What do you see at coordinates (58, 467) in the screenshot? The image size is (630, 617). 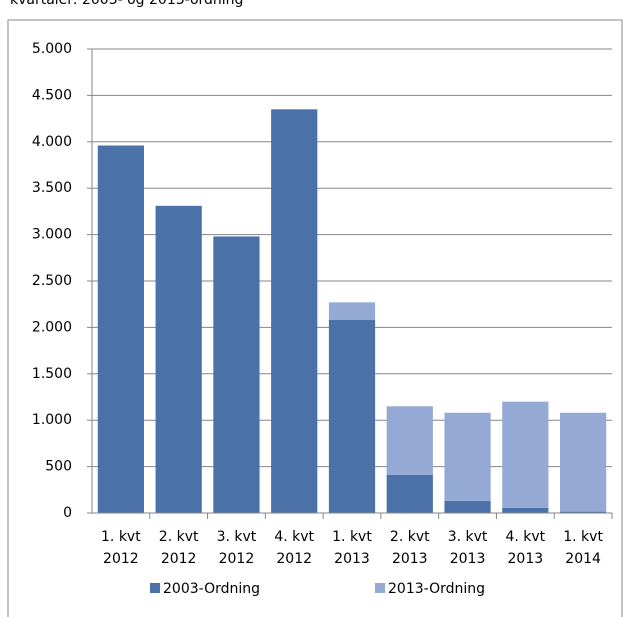 I see `y-tick-label: 500` at bounding box center [58, 467].